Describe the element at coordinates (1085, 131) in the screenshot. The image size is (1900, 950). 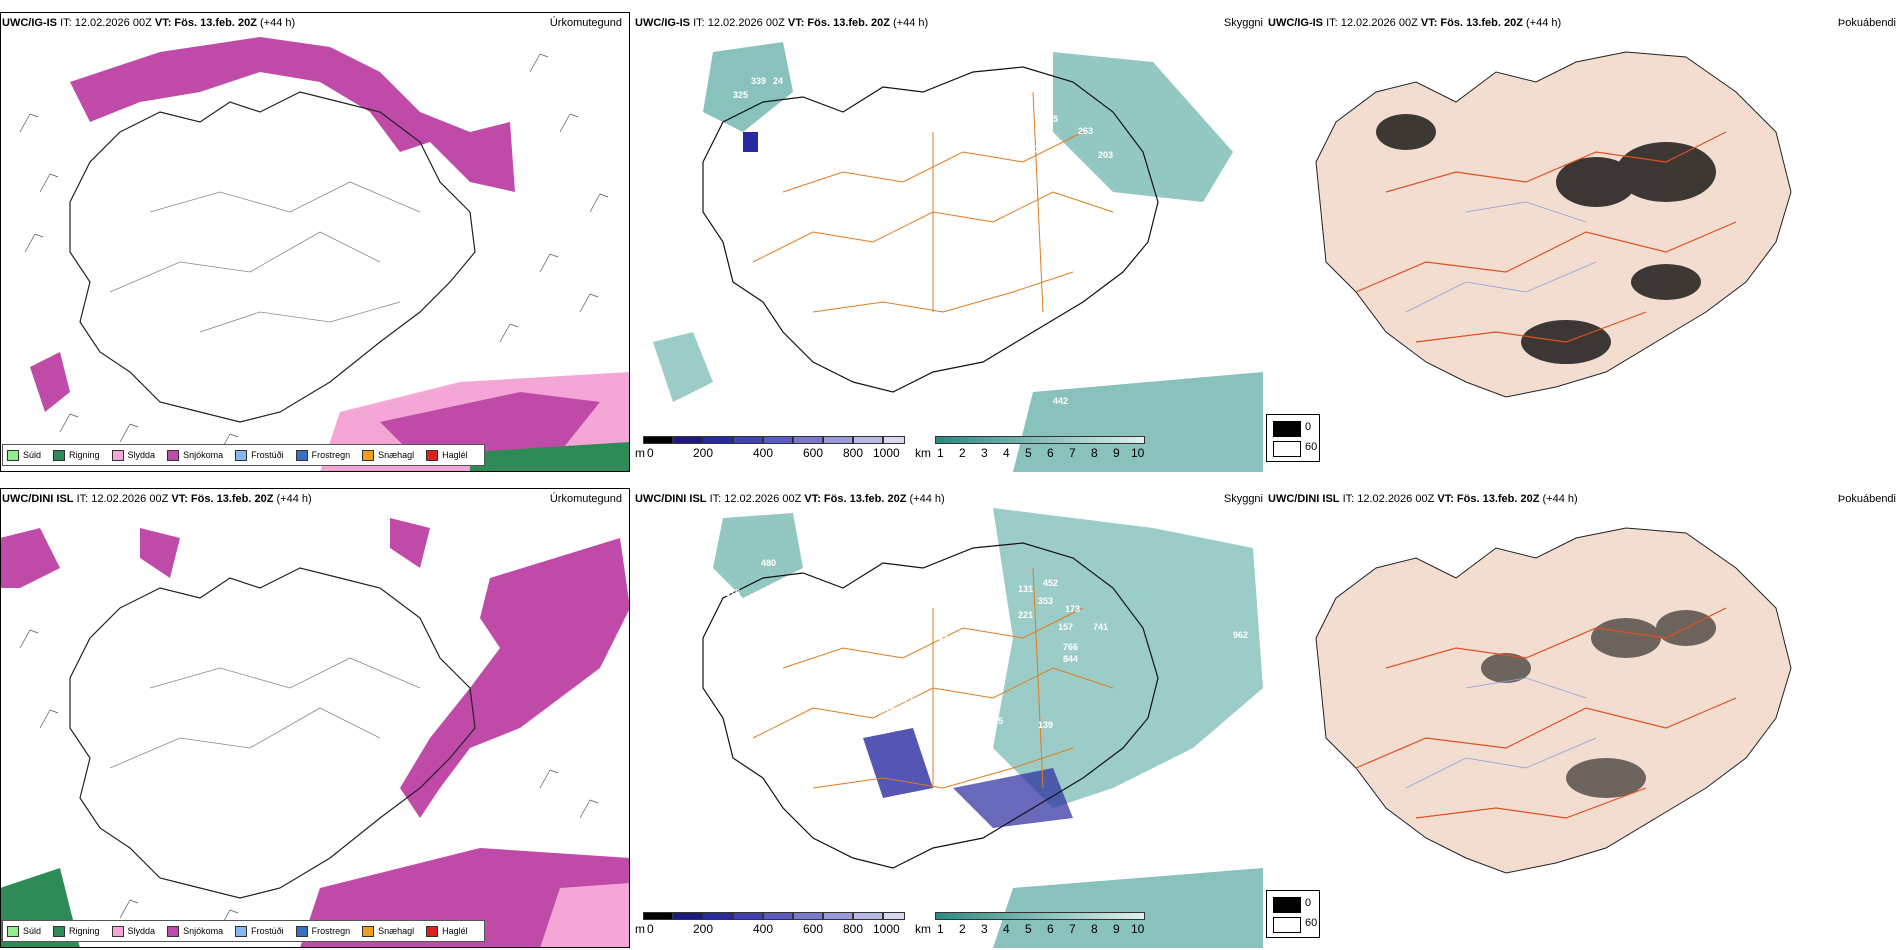
I see `ceiling-label: 263` at that location.